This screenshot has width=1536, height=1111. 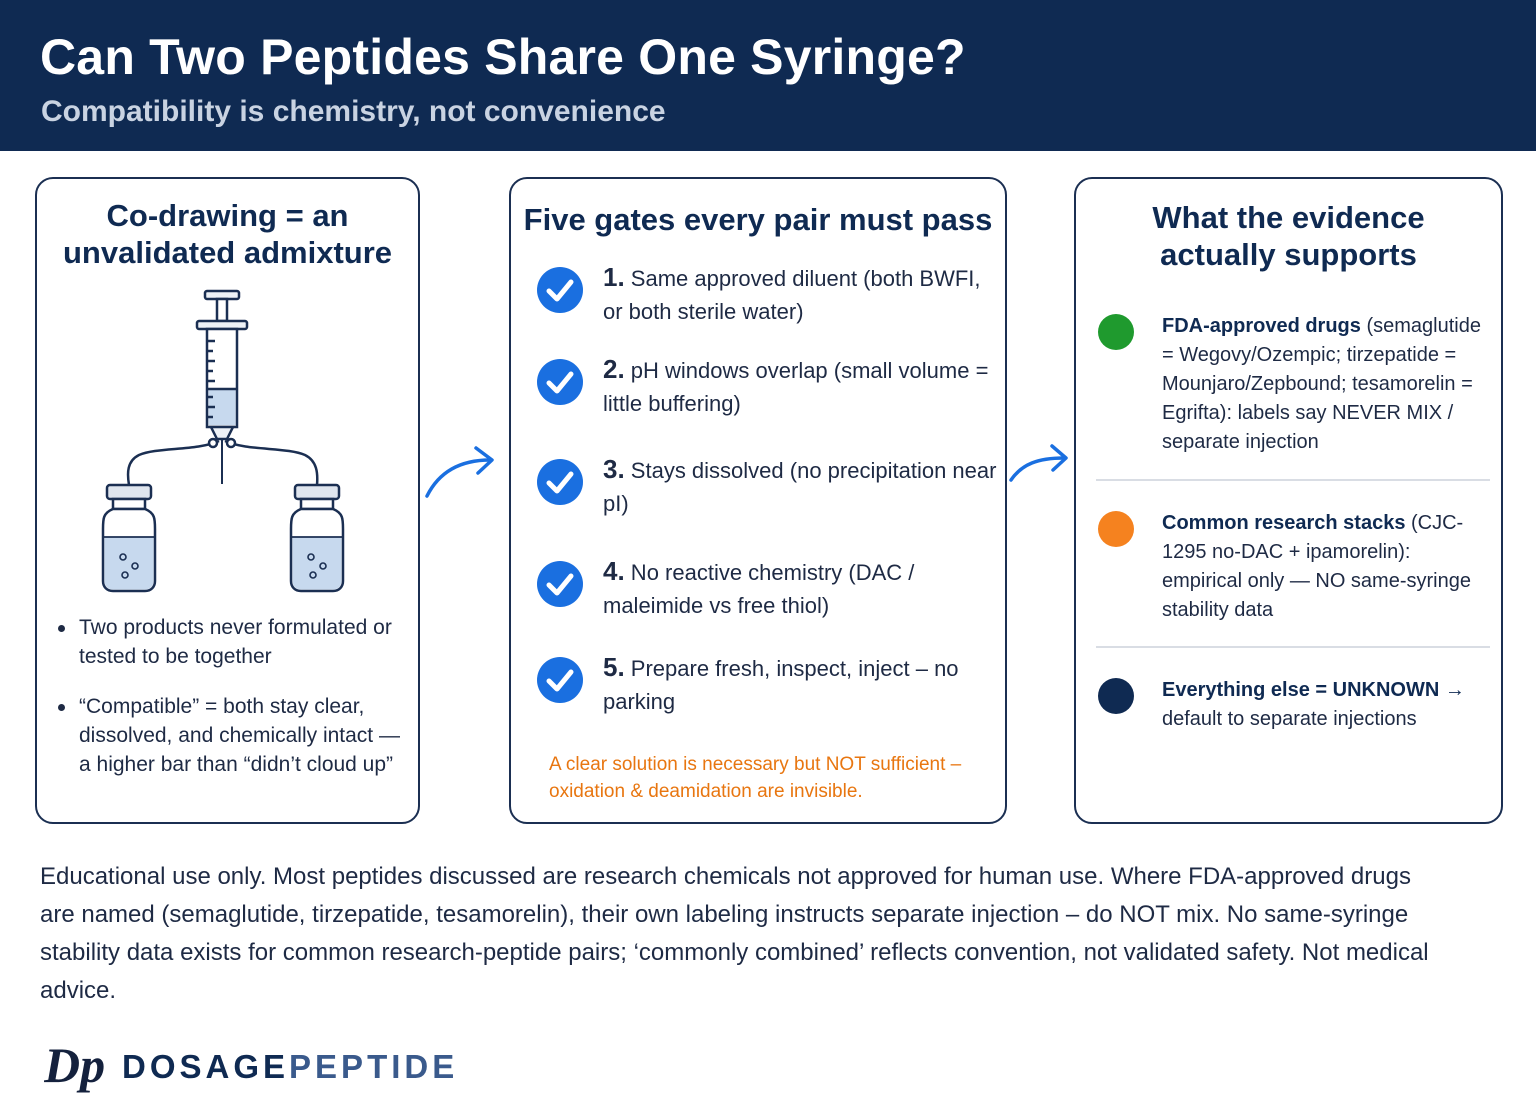 I want to click on admixture-panel: Co-drawing = an unvalidated admixture, so click(x=227, y=500).